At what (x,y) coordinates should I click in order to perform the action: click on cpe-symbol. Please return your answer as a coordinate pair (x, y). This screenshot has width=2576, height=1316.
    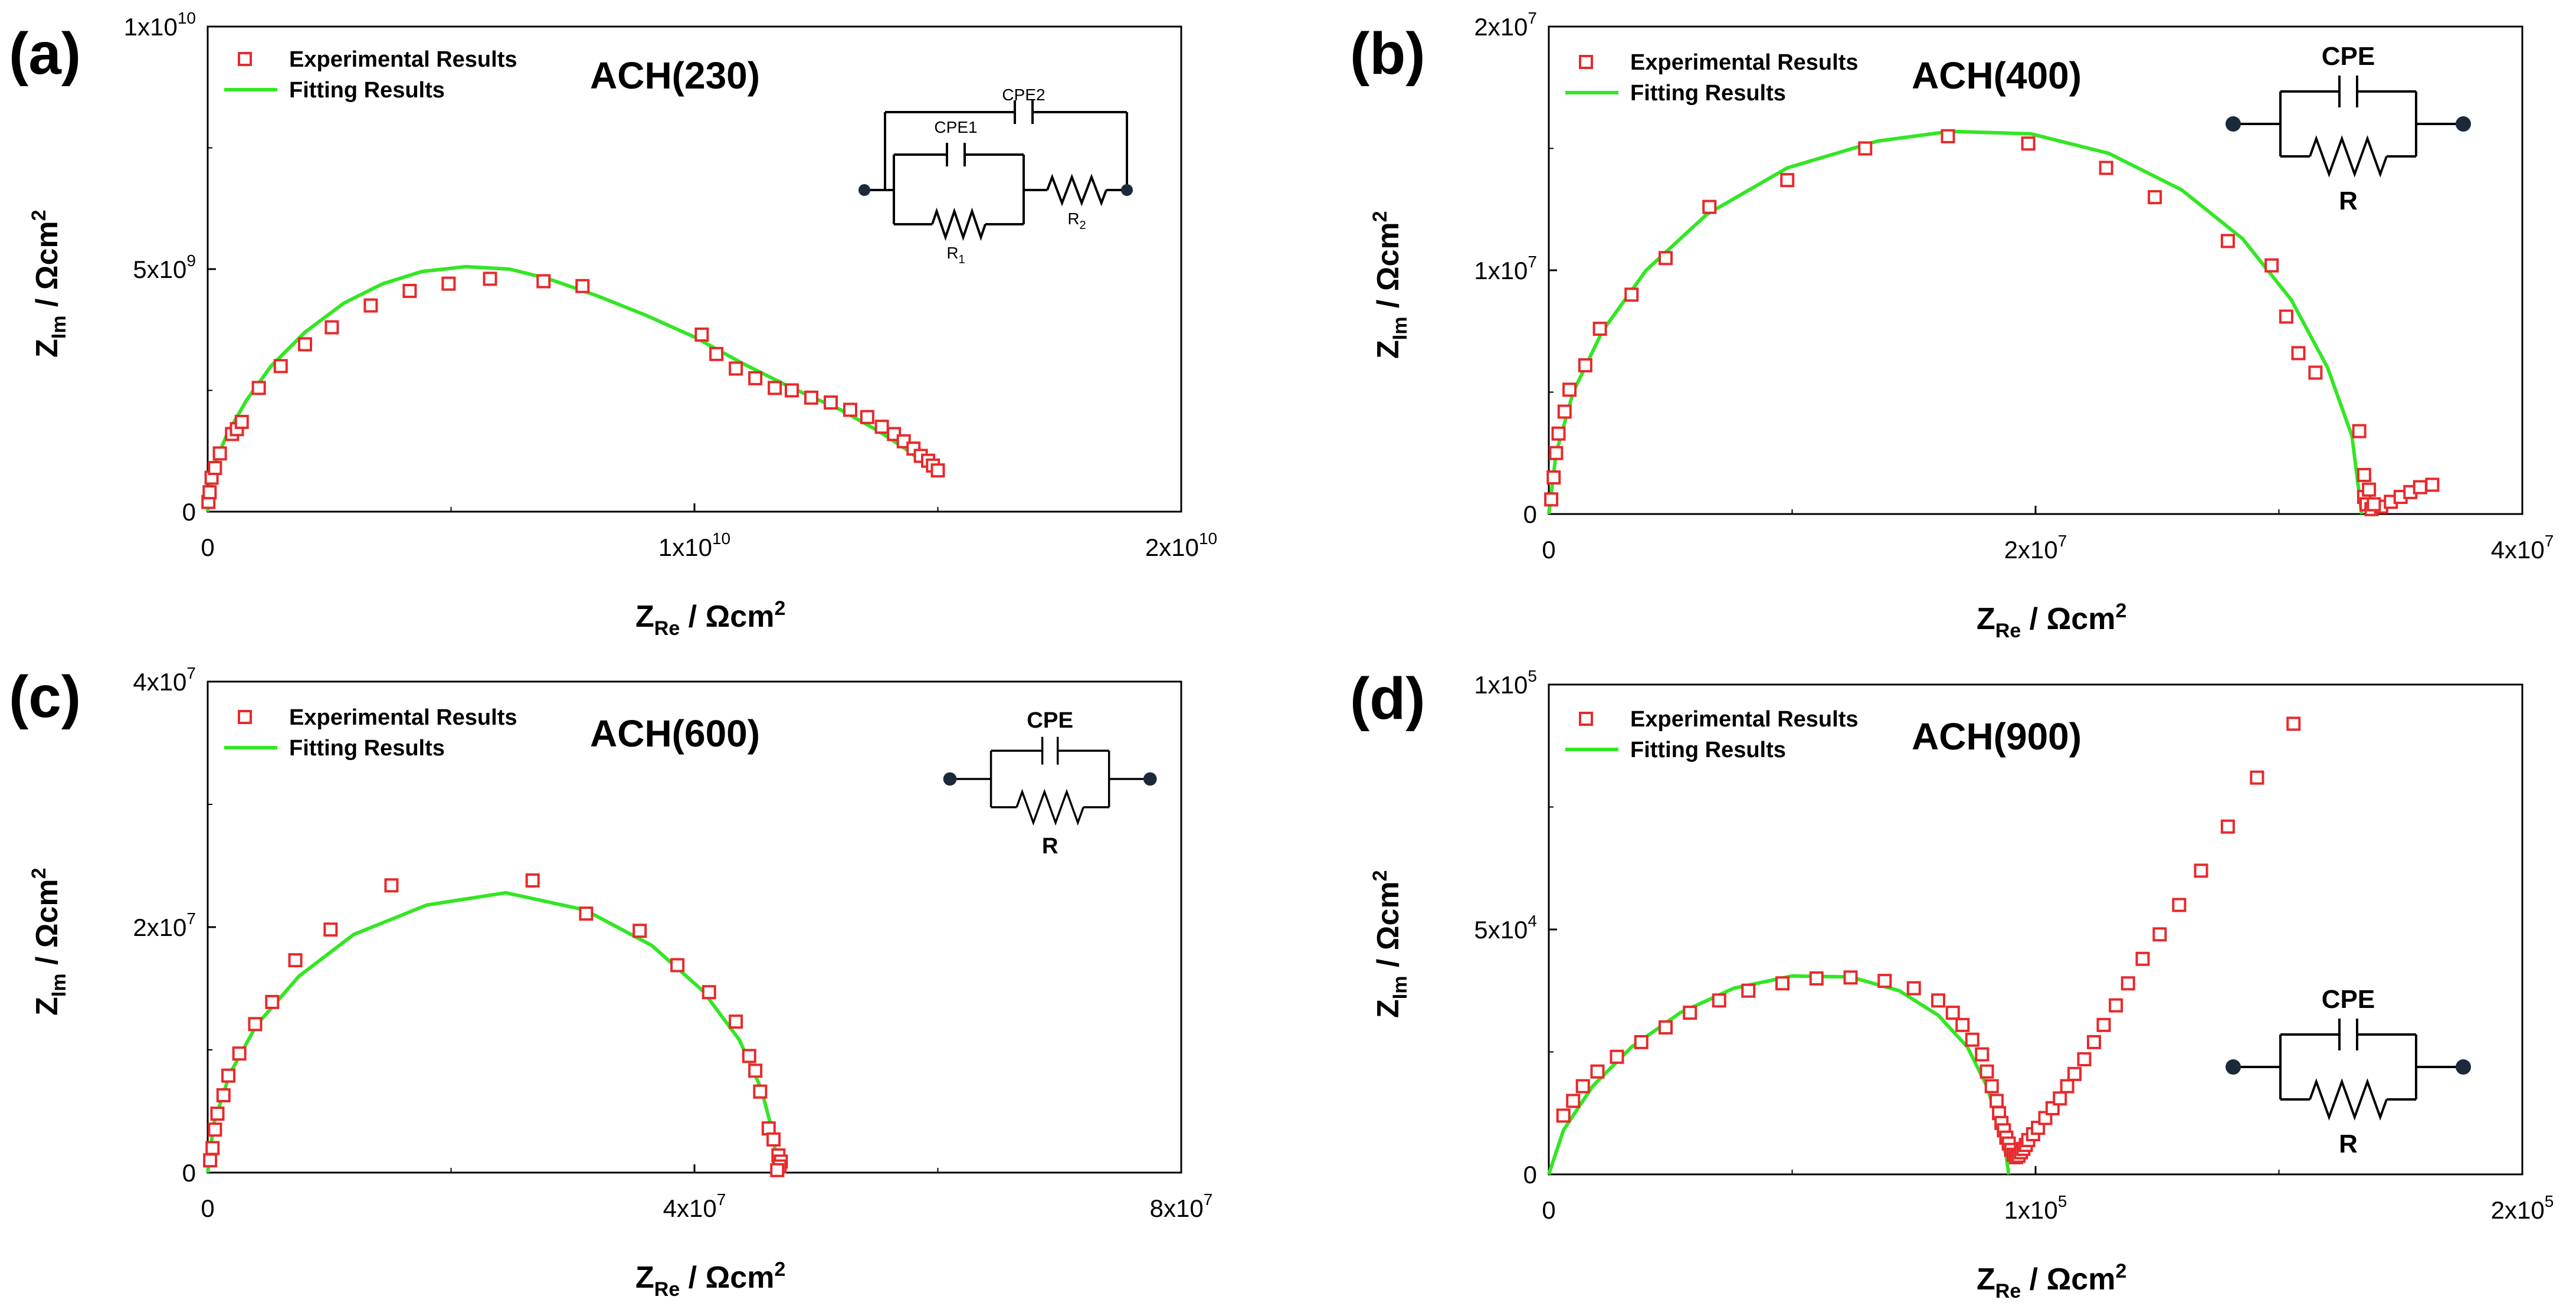
    Looking at the image, I should click on (2348, 91).